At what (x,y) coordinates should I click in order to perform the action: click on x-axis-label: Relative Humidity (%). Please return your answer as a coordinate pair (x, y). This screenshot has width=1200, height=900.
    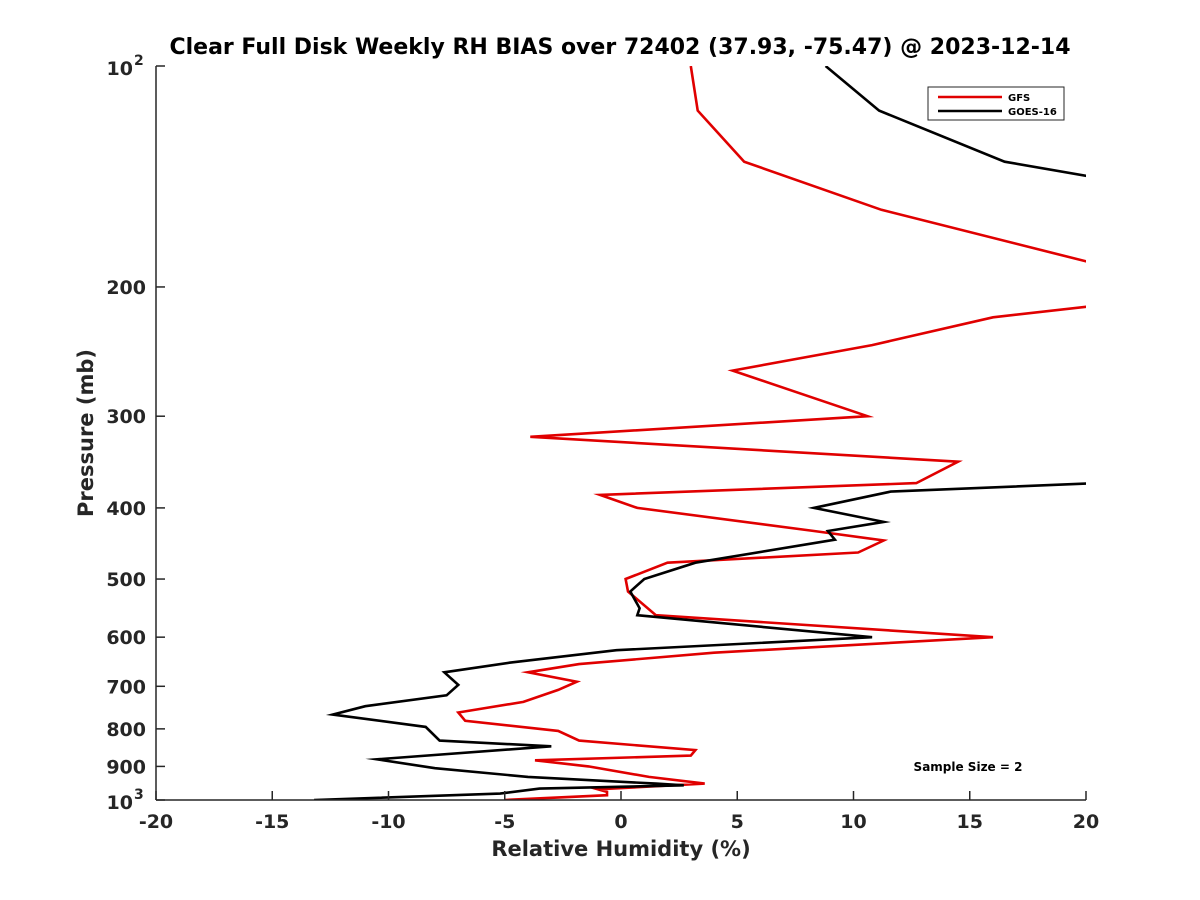
    Looking at the image, I should click on (620, 849).